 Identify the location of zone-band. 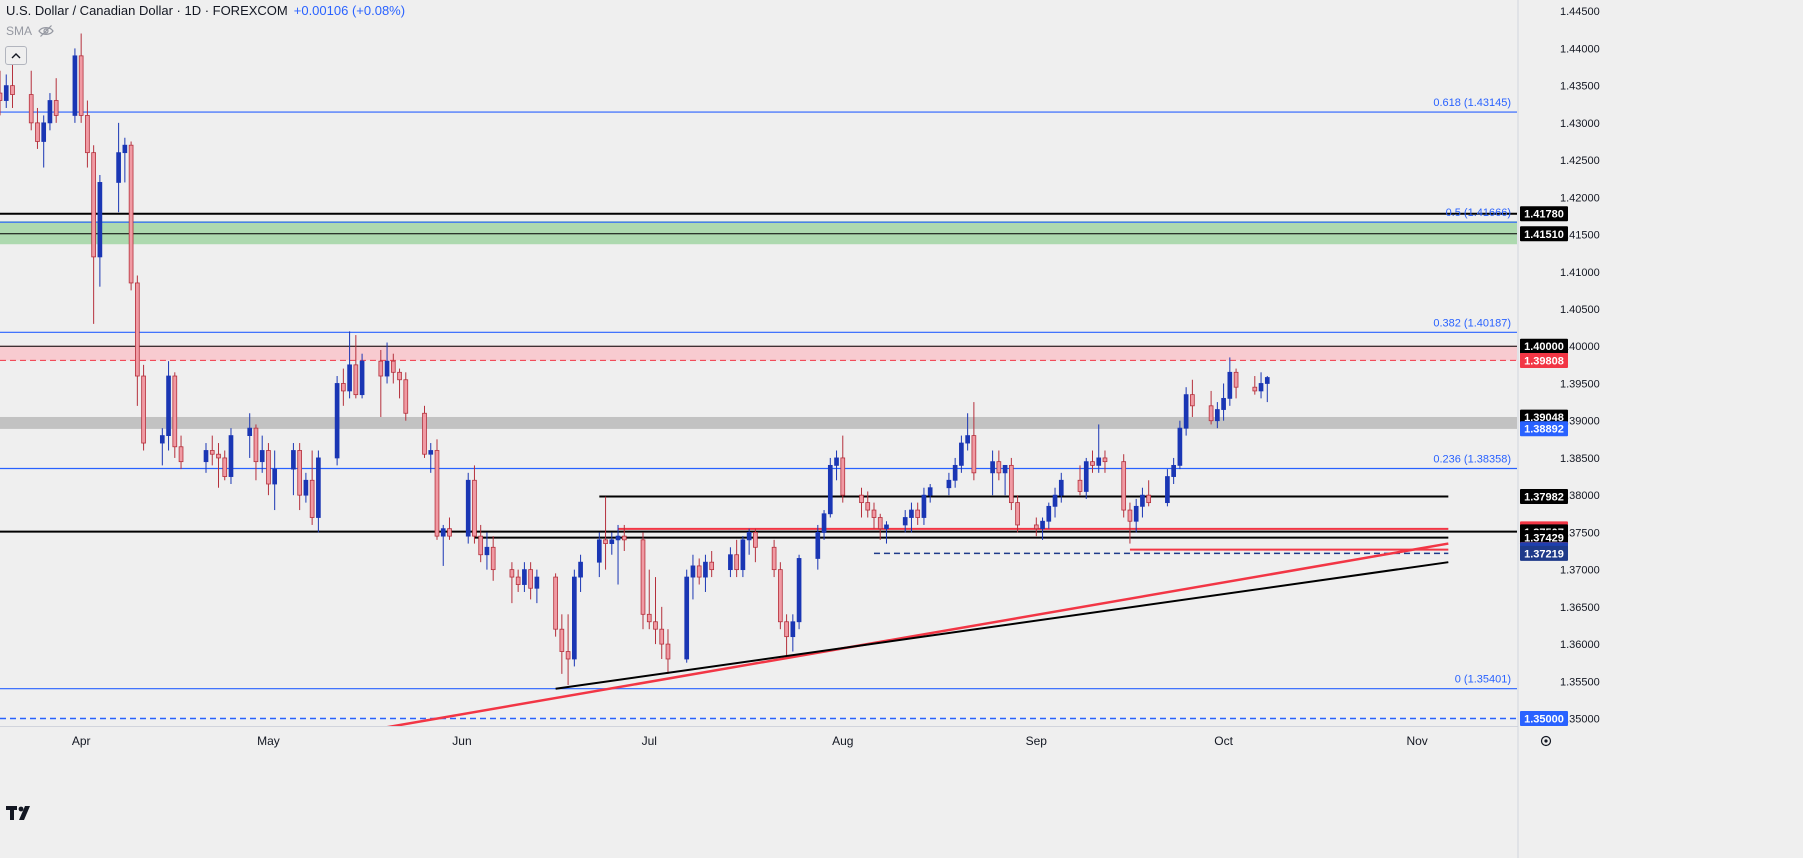
(758, 422).